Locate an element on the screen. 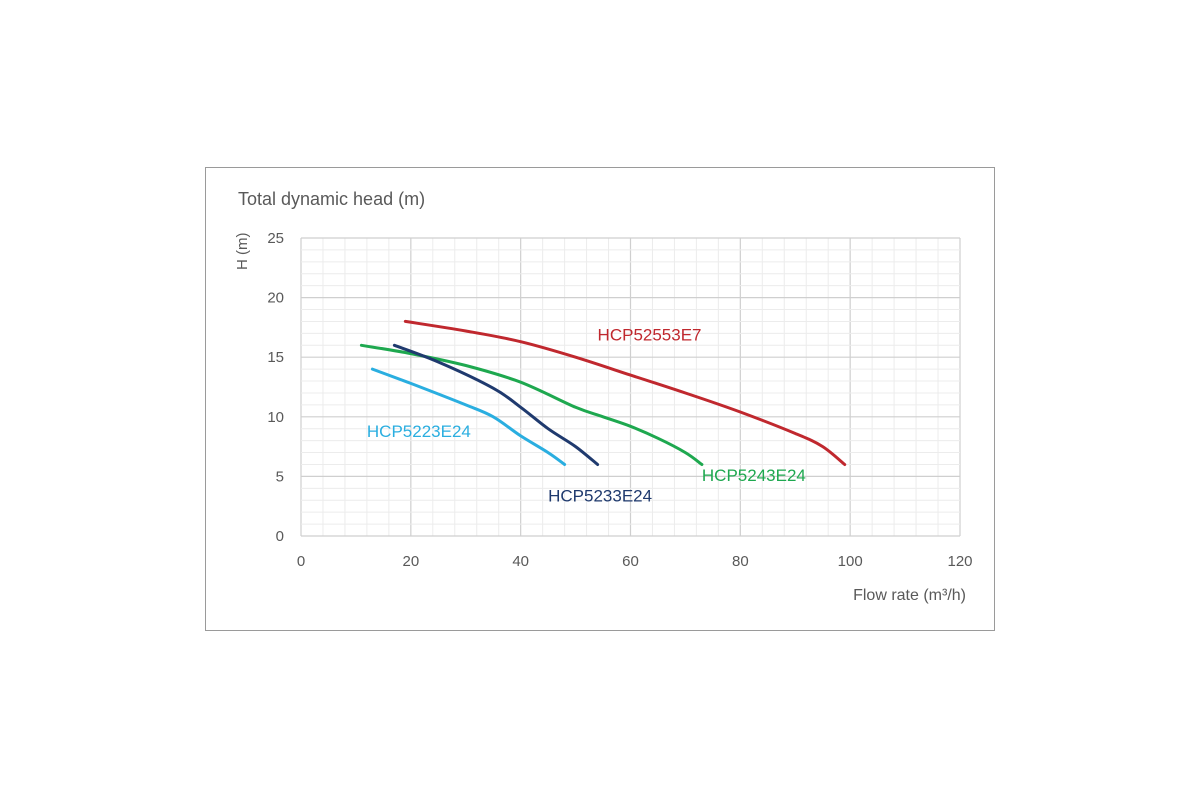 The width and height of the screenshot is (1200, 800). series-line-hcp5243e24 is located at coordinates (531, 404).